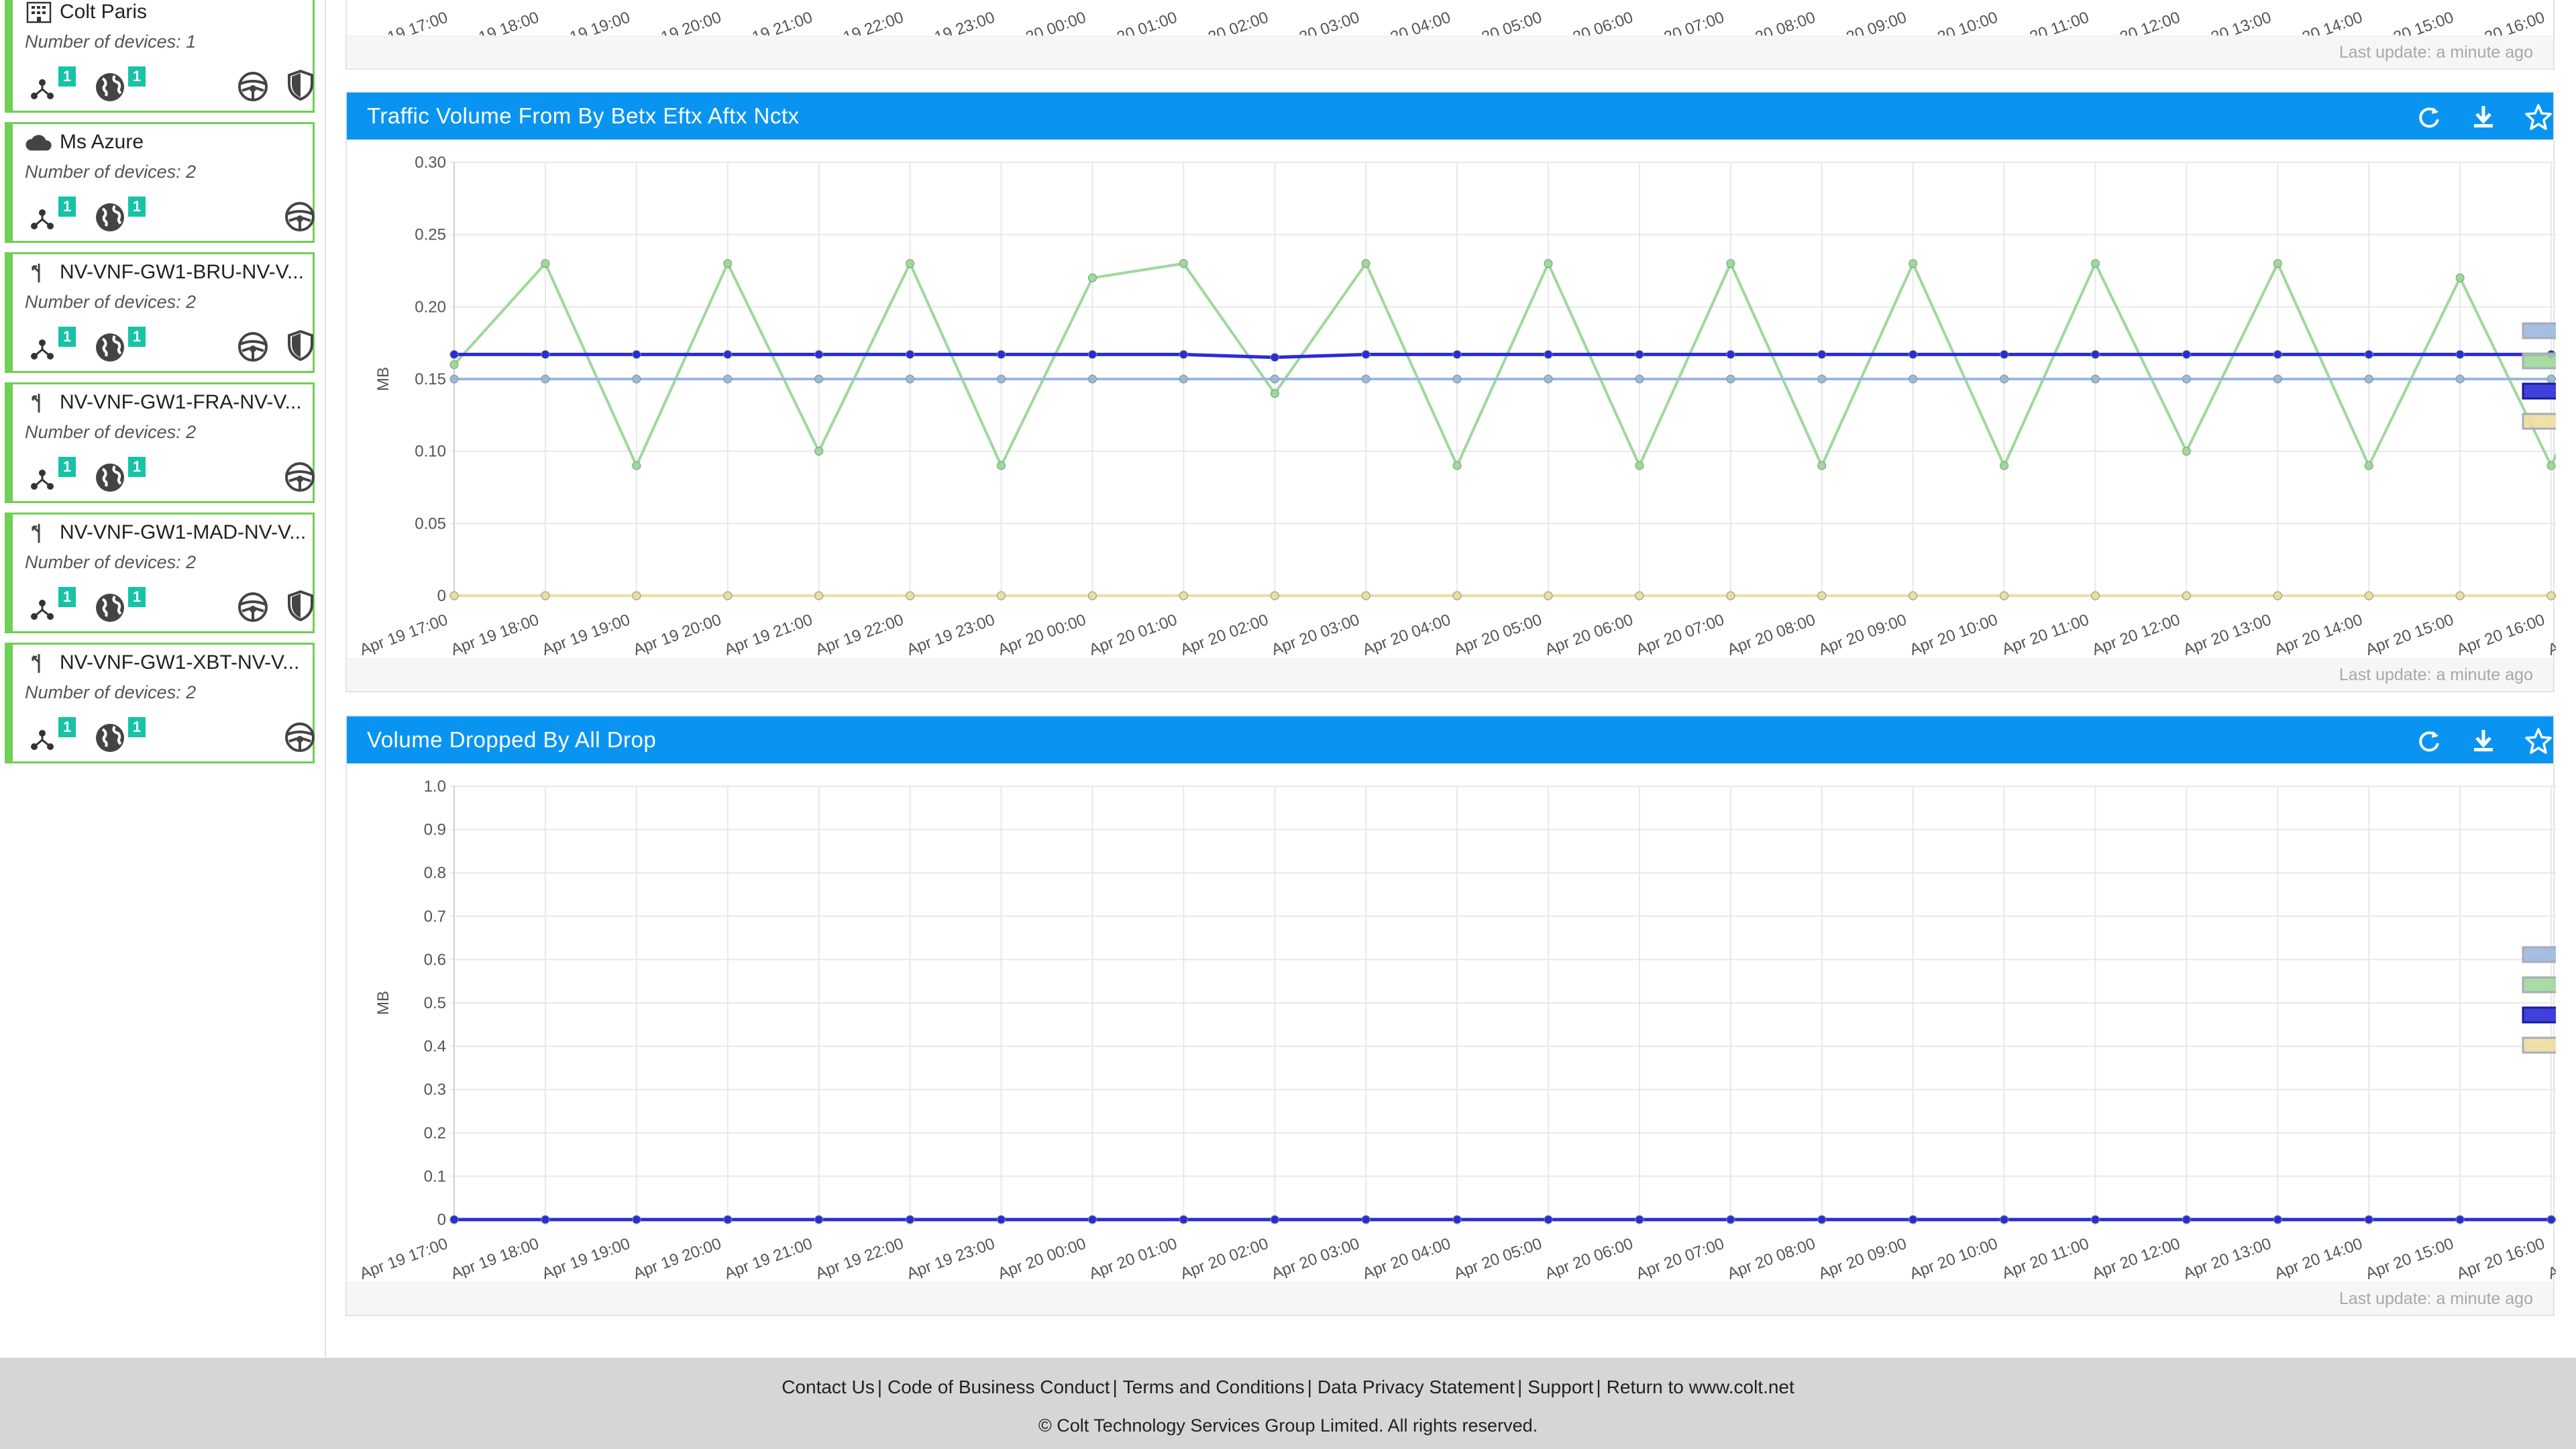 This screenshot has width=2576, height=1449. I want to click on y-tick-label: 0.20, so click(430, 307).